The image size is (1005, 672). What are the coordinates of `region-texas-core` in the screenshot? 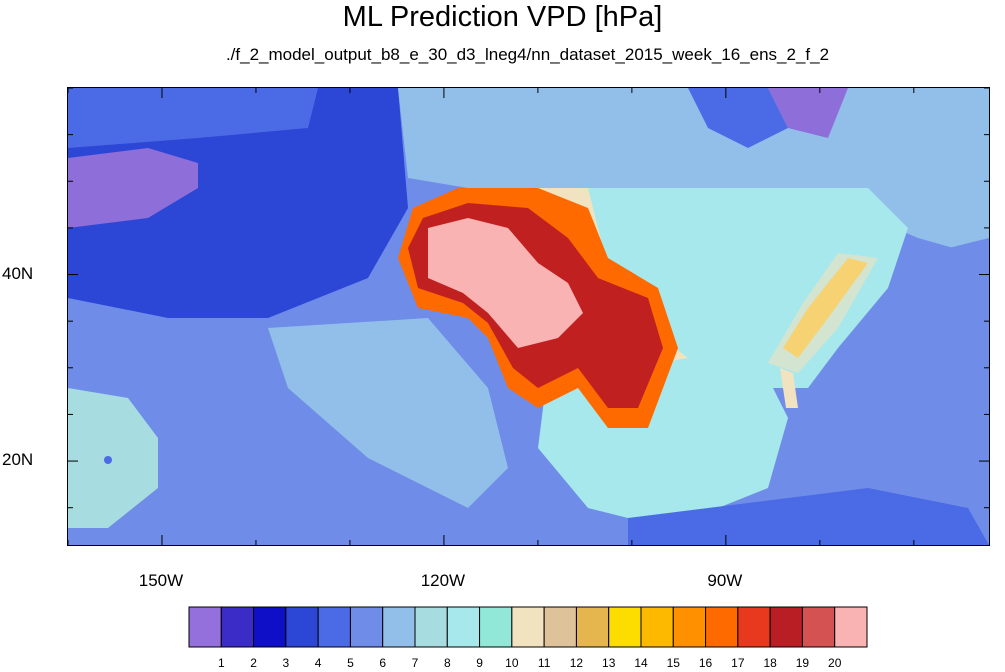 It's located at (623, 338).